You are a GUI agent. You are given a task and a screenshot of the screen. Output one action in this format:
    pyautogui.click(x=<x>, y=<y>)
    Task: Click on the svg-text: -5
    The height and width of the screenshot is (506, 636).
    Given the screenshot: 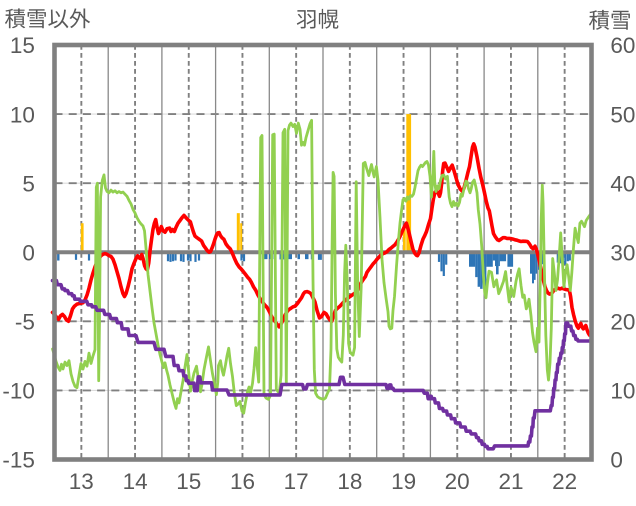 What is the action you would take?
    pyautogui.click(x=25, y=322)
    